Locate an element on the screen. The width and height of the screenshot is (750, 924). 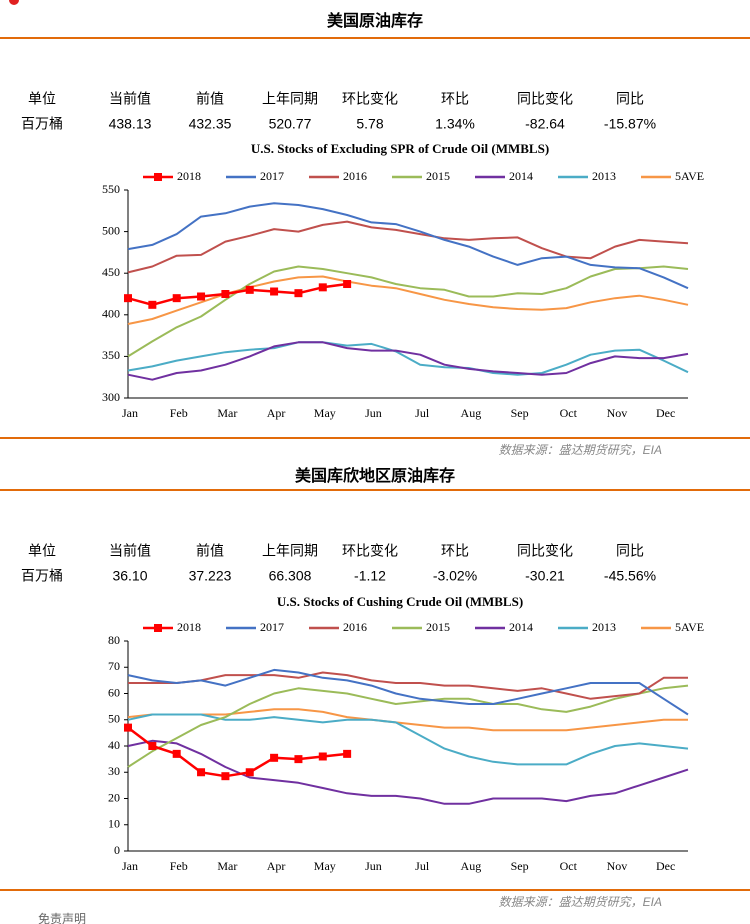
y-tick-label: 350 is located at coordinates (111, 355).